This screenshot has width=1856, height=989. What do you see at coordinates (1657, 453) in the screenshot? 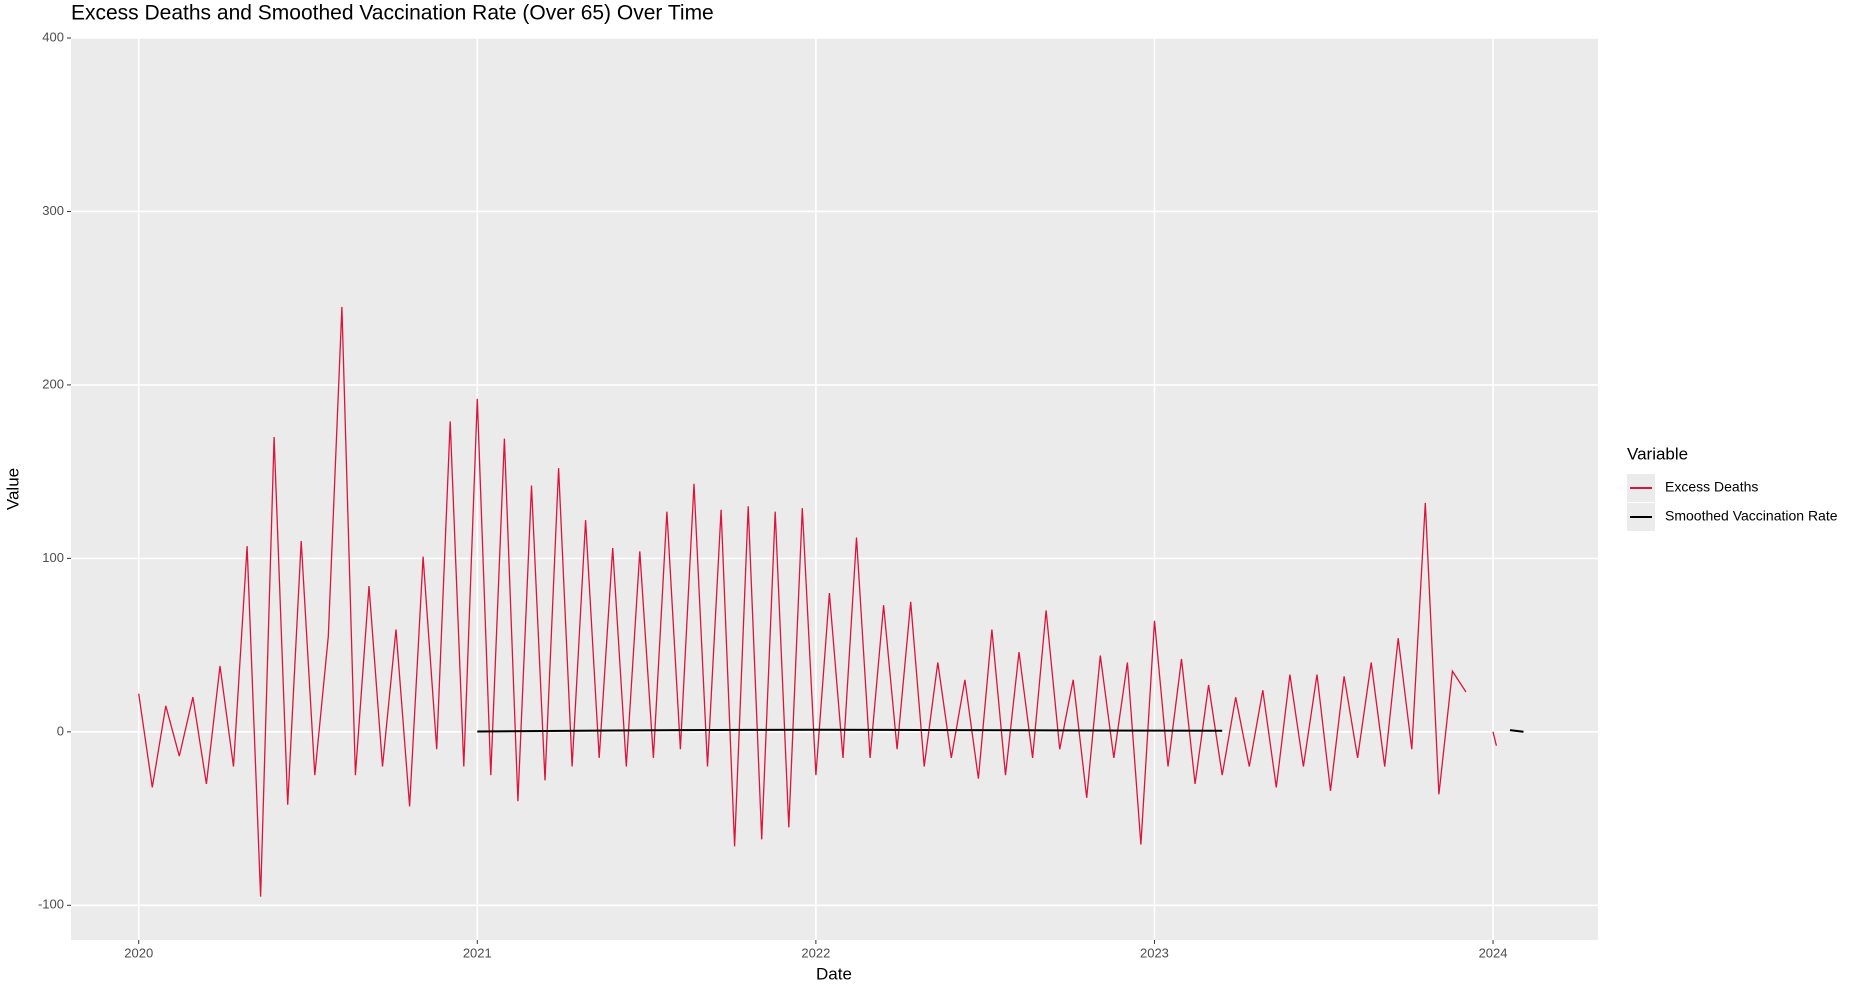
I see `legend-title: Variable` at bounding box center [1657, 453].